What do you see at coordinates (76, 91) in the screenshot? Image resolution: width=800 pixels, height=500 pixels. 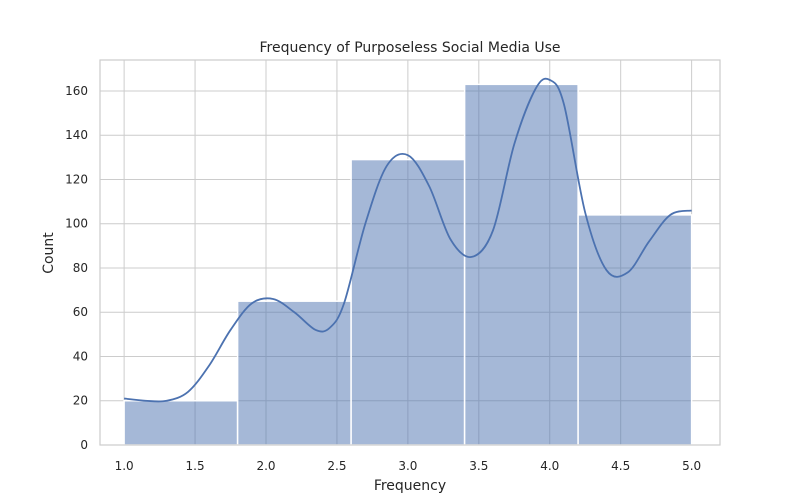 I see `y-tick-label: 160` at bounding box center [76, 91].